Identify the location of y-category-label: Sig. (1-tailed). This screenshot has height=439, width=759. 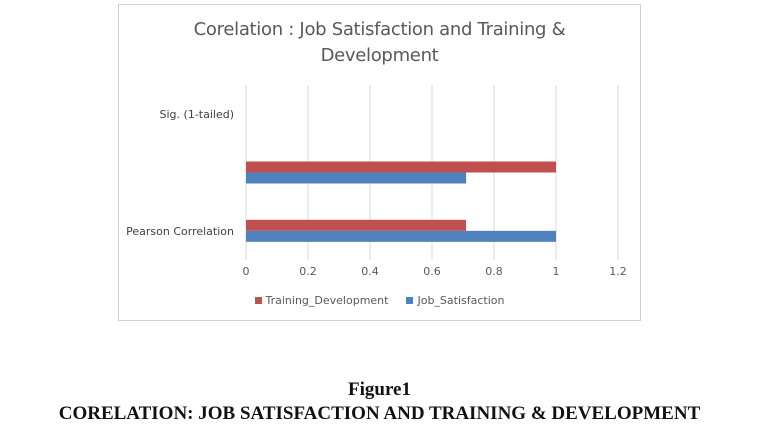
(197, 114).